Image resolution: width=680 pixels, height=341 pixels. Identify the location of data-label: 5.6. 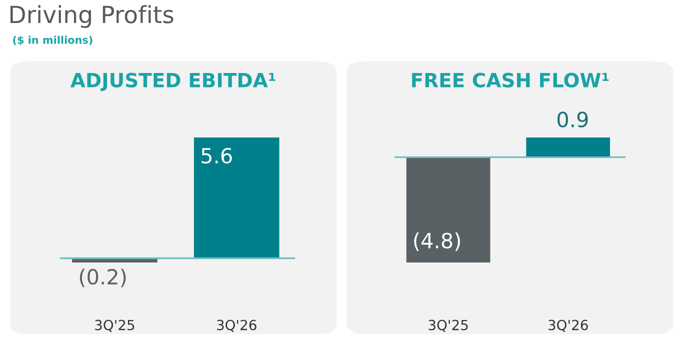
(217, 156).